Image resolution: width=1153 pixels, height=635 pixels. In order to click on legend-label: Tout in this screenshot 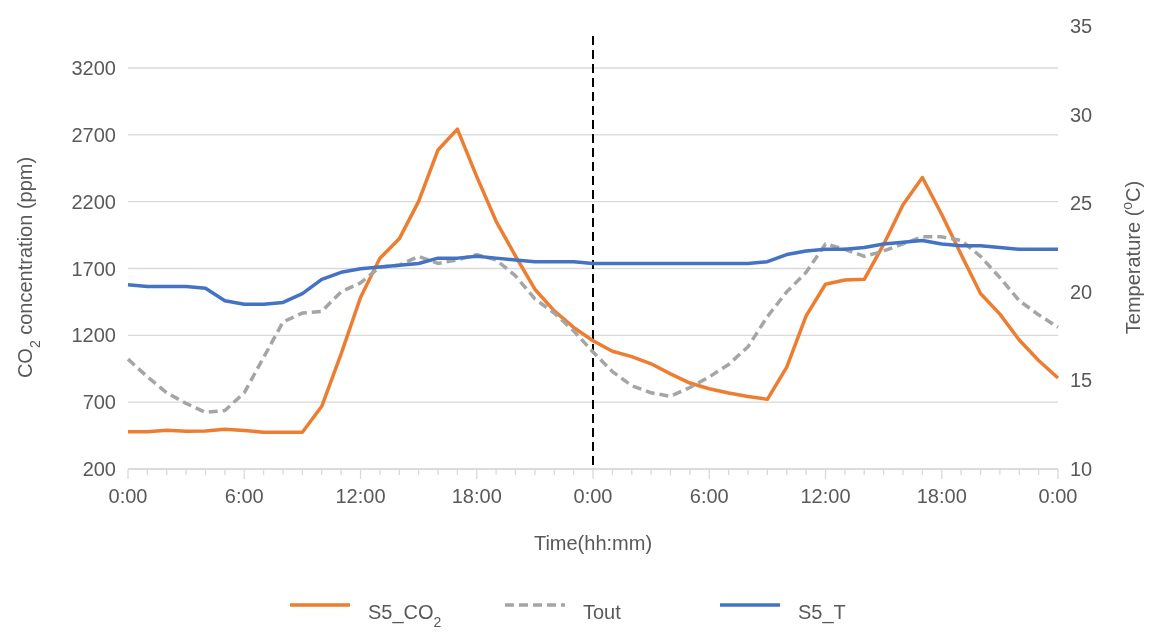, I will do `click(602, 612)`.